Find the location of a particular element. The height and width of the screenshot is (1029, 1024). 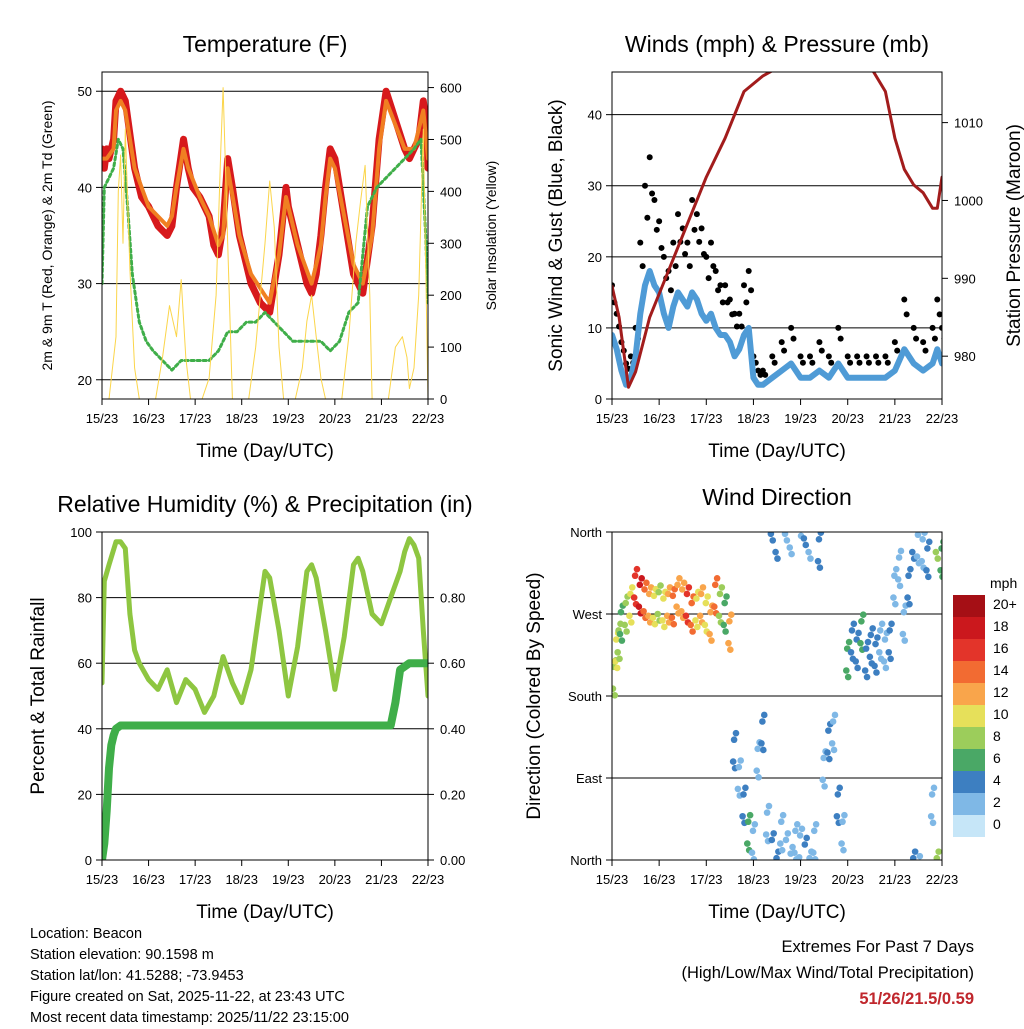

series-2m-td is located at coordinates (265, 254).